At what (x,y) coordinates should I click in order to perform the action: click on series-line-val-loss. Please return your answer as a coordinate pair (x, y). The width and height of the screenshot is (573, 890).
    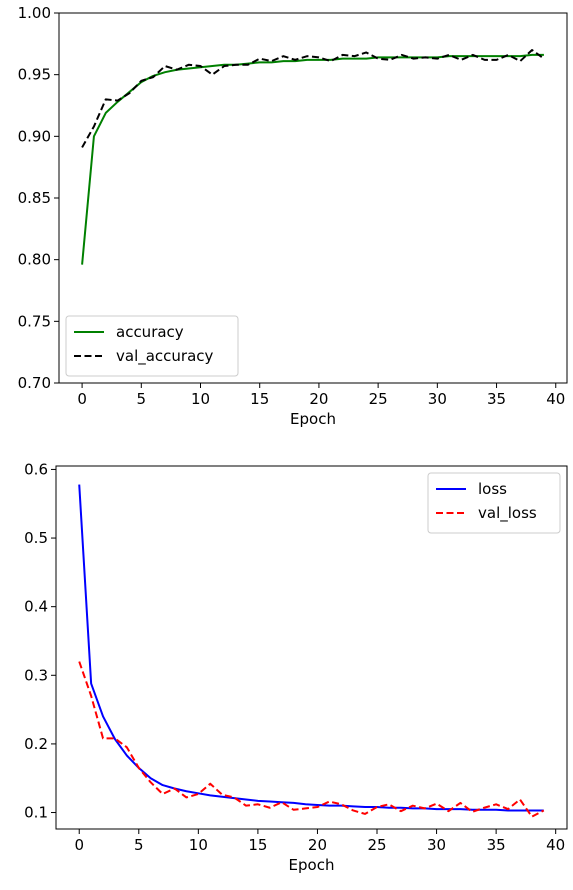
    Looking at the image, I should click on (311, 739).